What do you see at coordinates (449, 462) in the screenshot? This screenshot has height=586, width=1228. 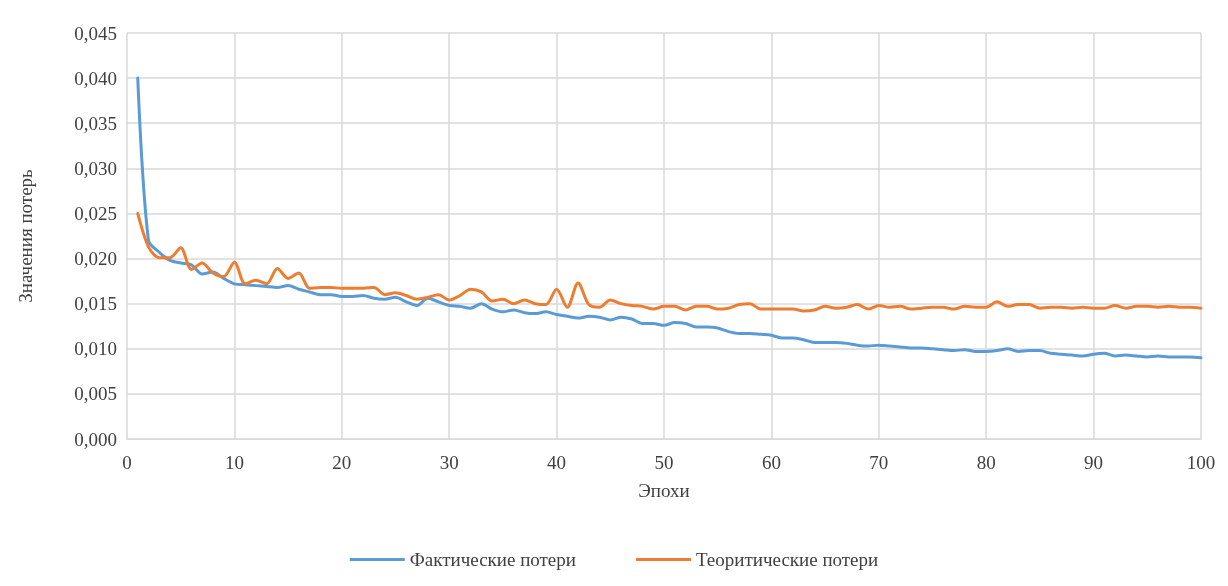 I see `x-tick-label: 30` at bounding box center [449, 462].